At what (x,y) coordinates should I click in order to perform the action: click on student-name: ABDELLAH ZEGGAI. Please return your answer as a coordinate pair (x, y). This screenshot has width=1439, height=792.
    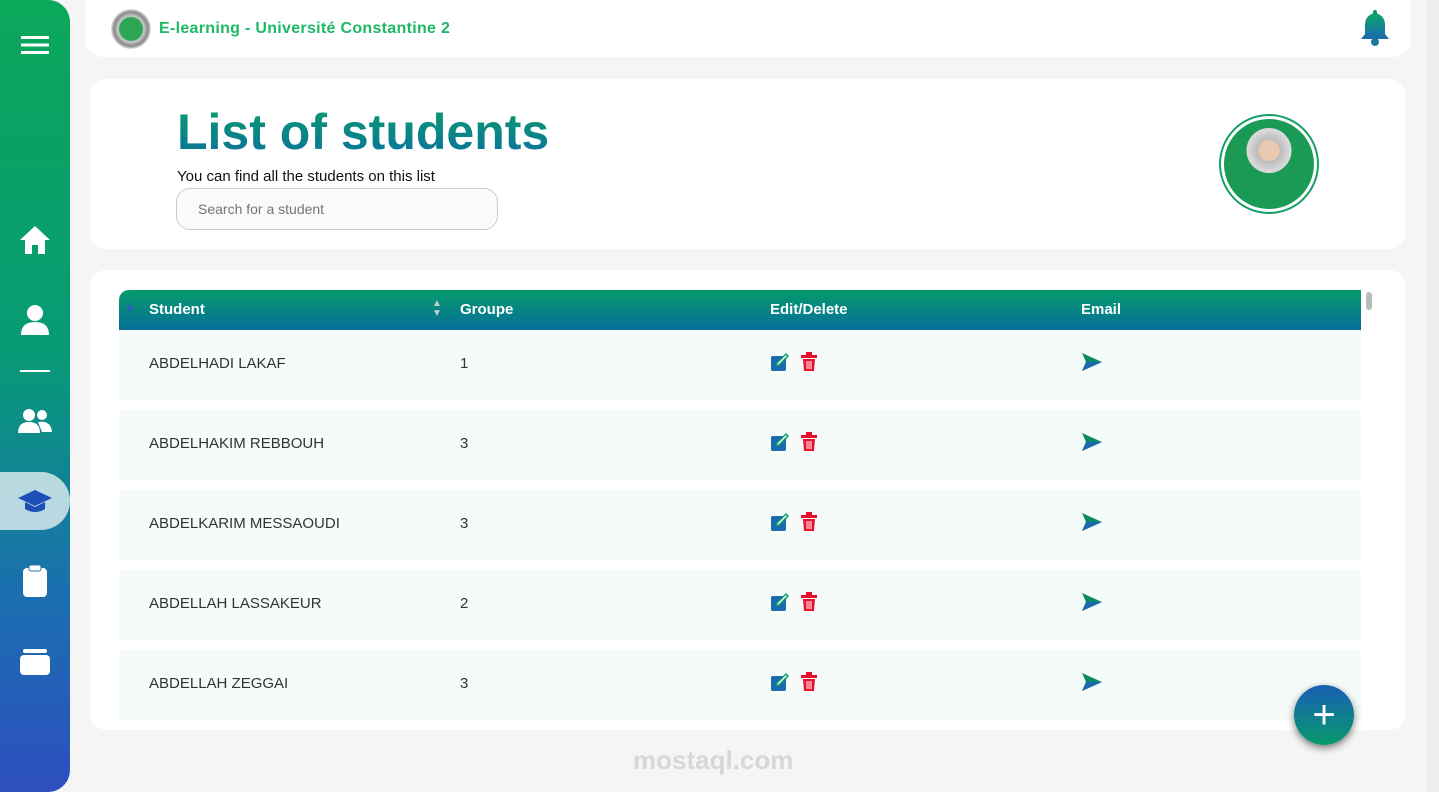
    Looking at the image, I should click on (219, 683).